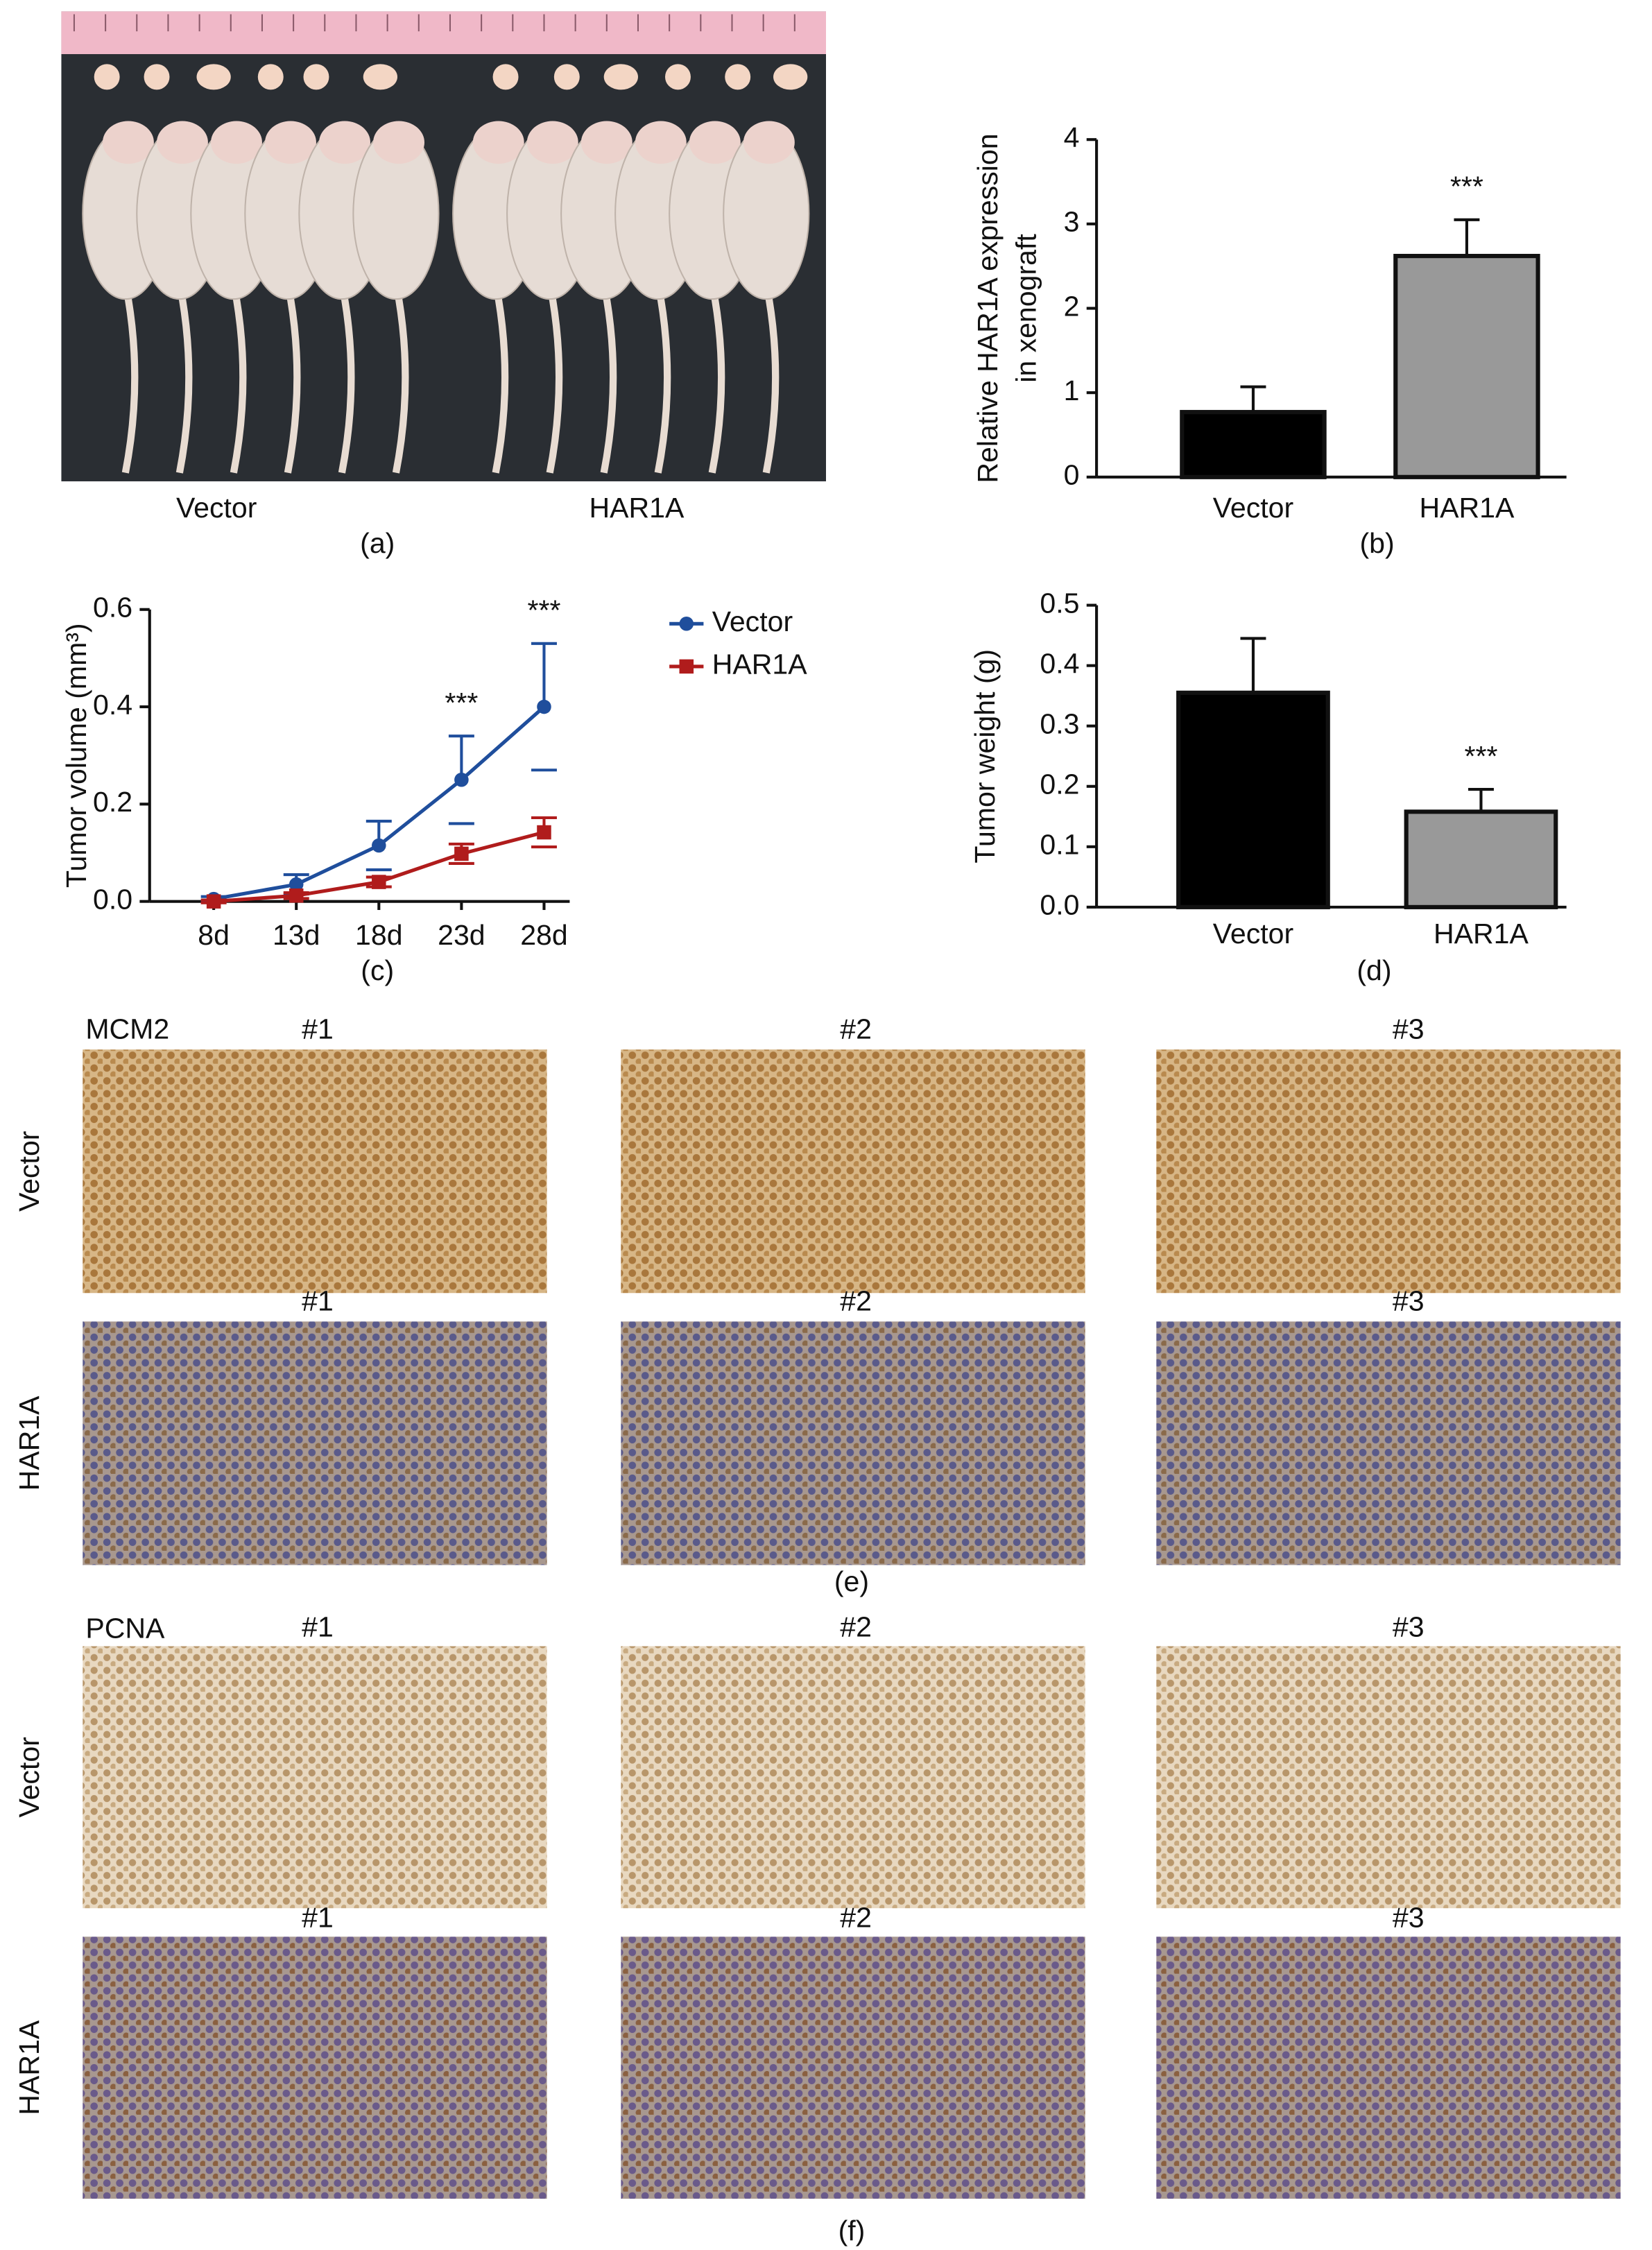 The width and height of the screenshot is (1652, 2250). I want to click on row-label: Vector, so click(29, 1171).